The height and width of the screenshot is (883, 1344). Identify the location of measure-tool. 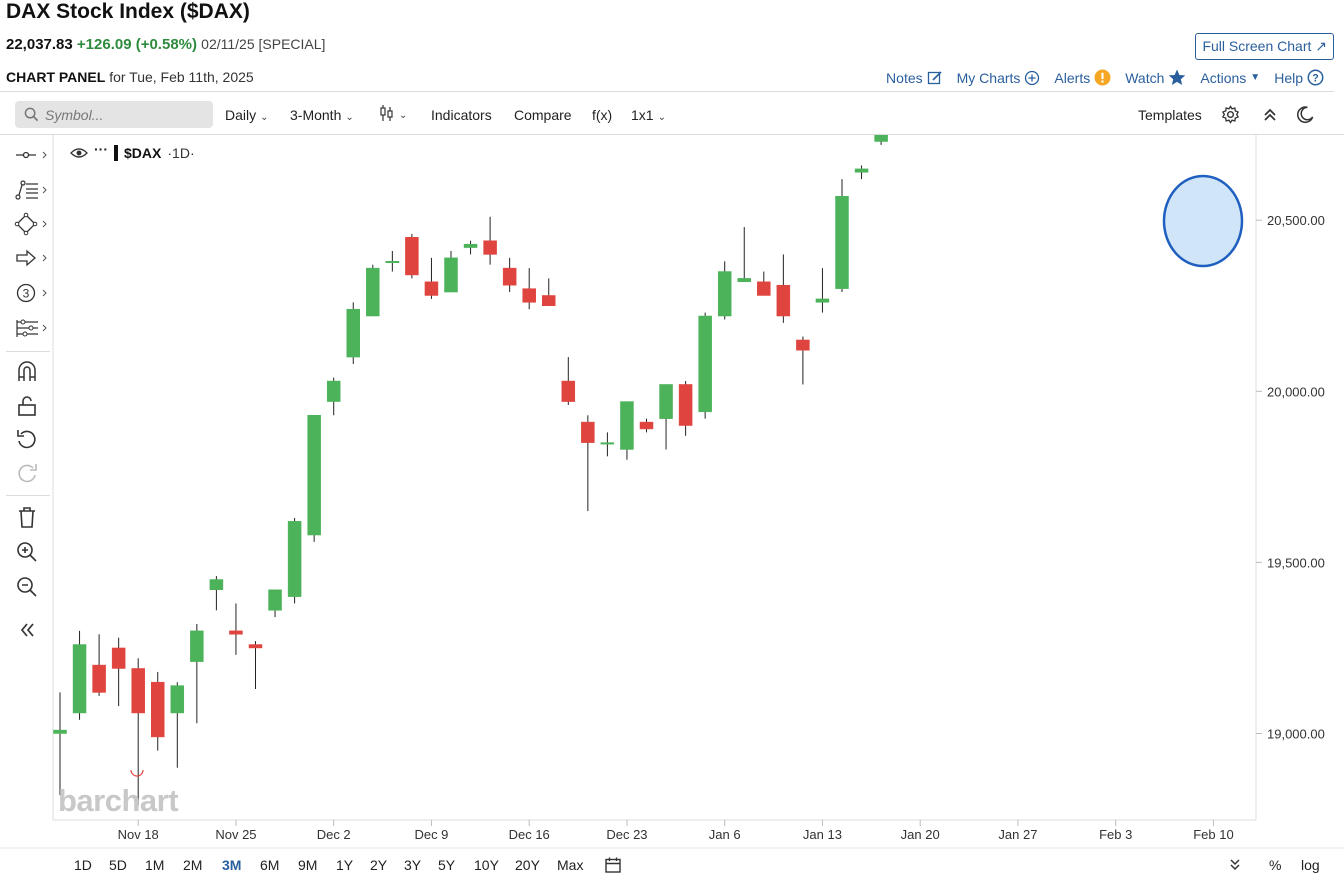
(31, 328).